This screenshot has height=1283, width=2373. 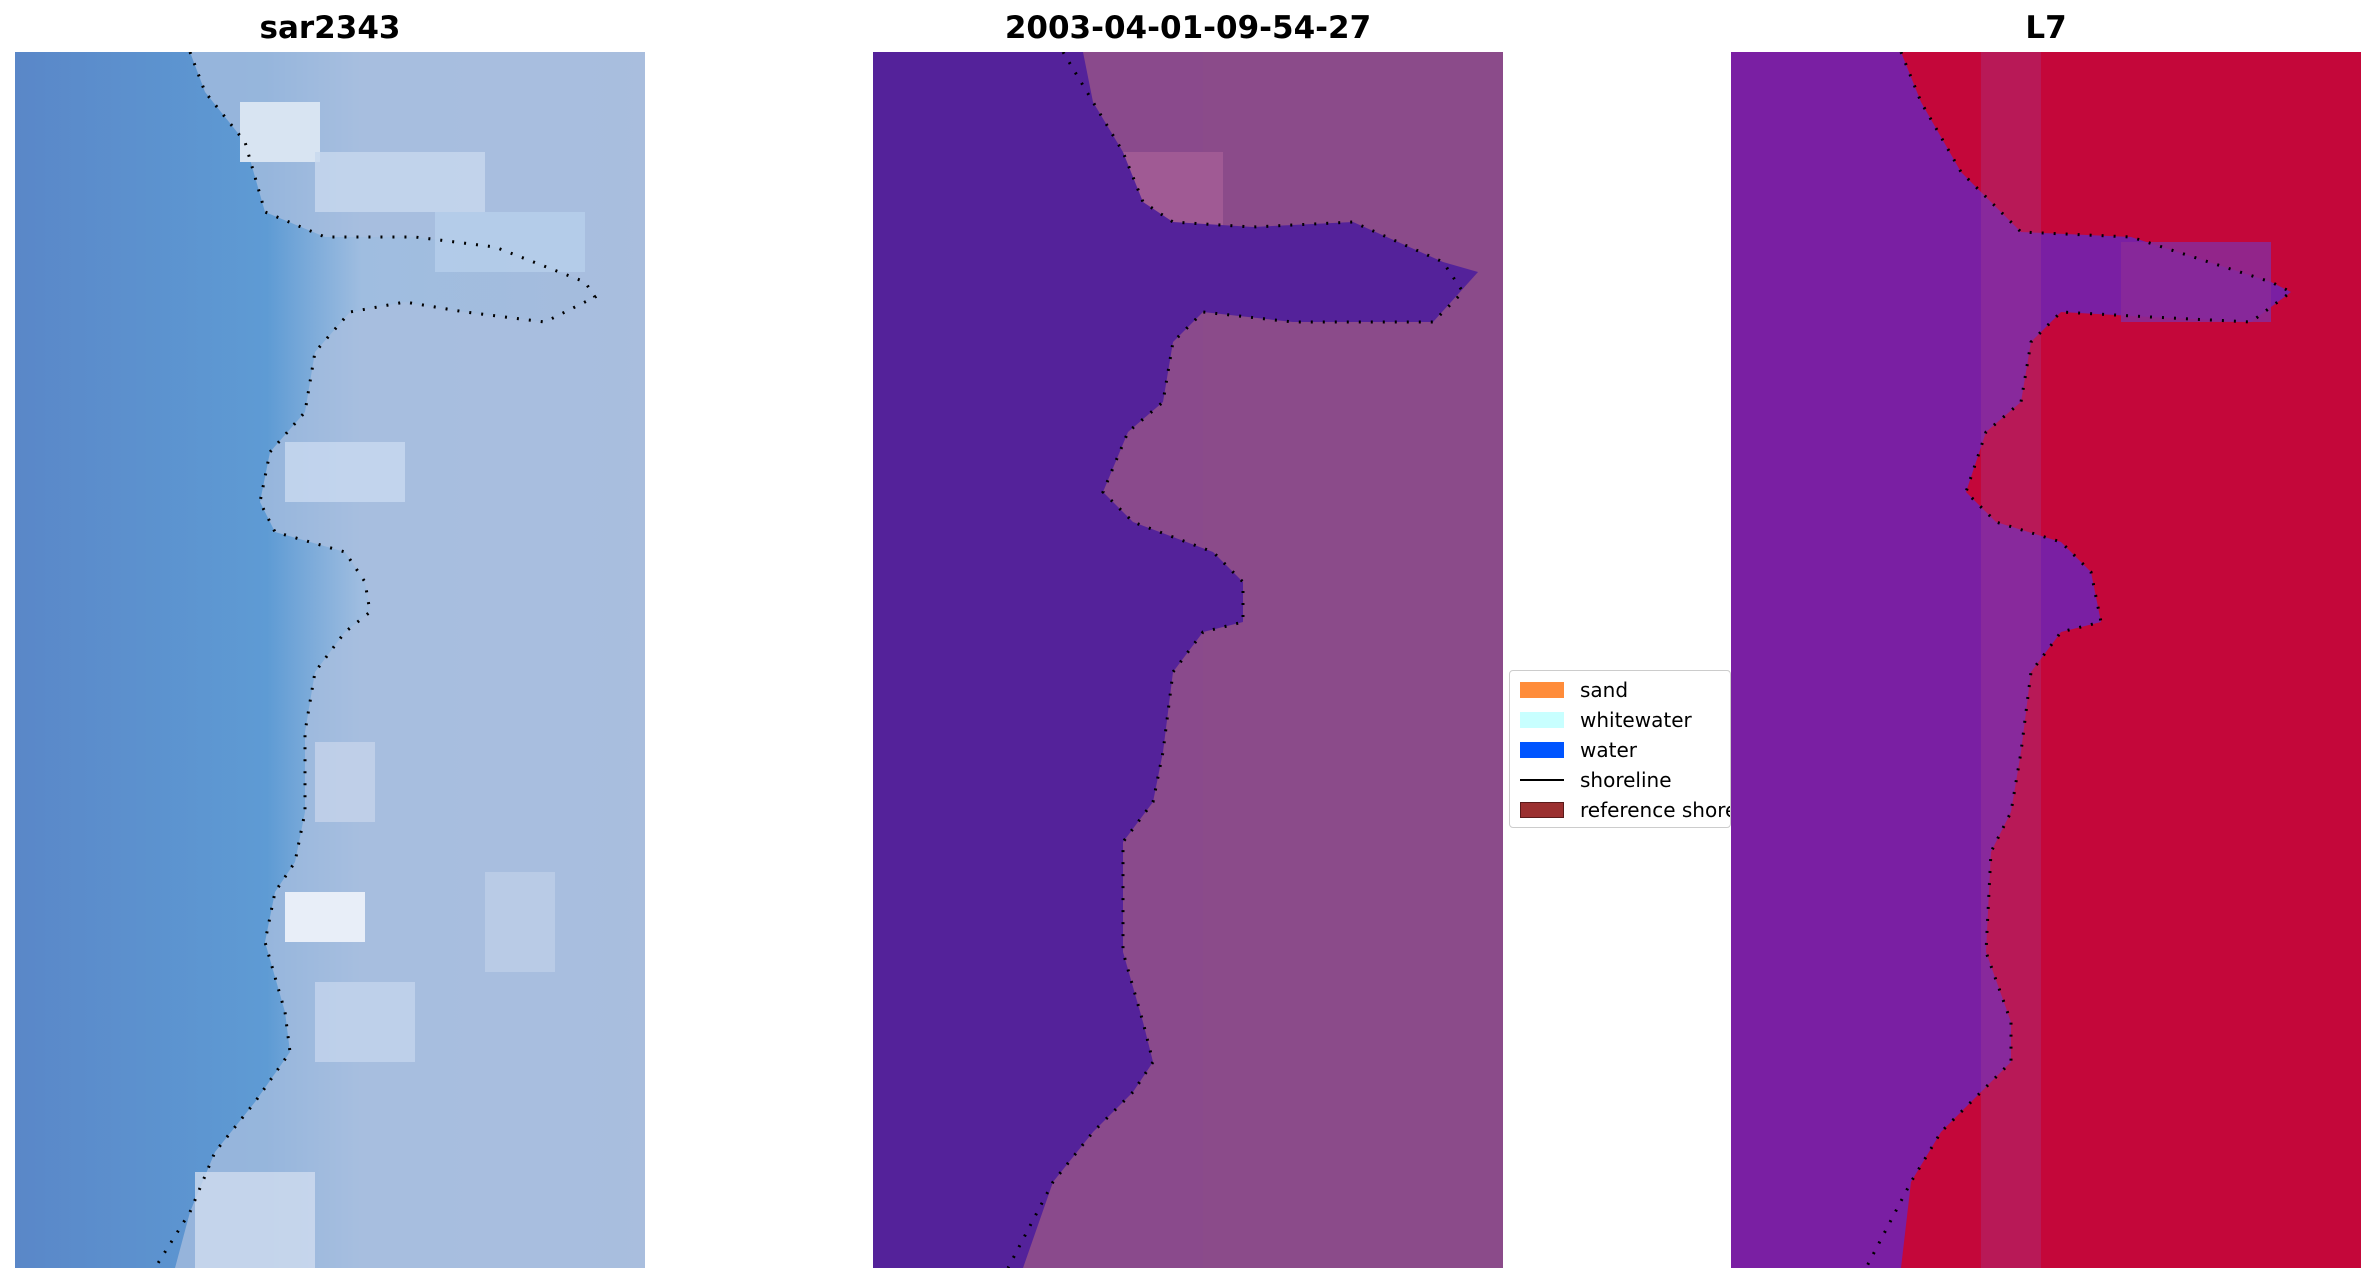 What do you see at coordinates (1608, 750) in the screenshot?
I see `legend-label-water: water` at bounding box center [1608, 750].